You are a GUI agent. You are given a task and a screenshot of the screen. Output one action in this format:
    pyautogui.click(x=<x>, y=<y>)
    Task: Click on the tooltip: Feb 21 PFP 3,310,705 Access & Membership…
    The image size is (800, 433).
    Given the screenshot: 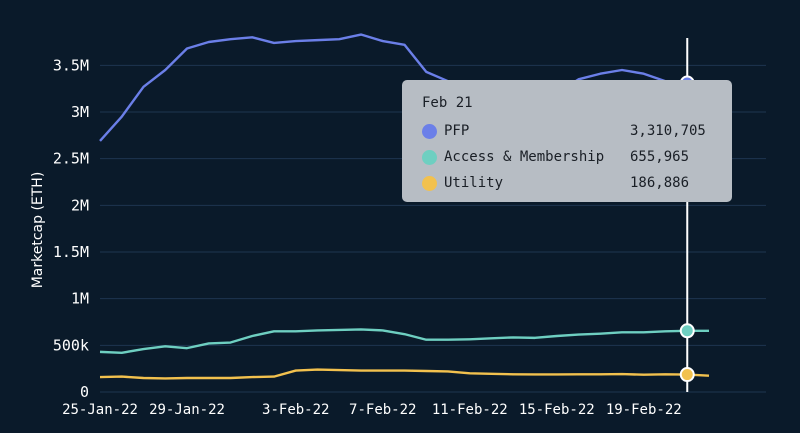 What is the action you would take?
    pyautogui.click(x=567, y=141)
    